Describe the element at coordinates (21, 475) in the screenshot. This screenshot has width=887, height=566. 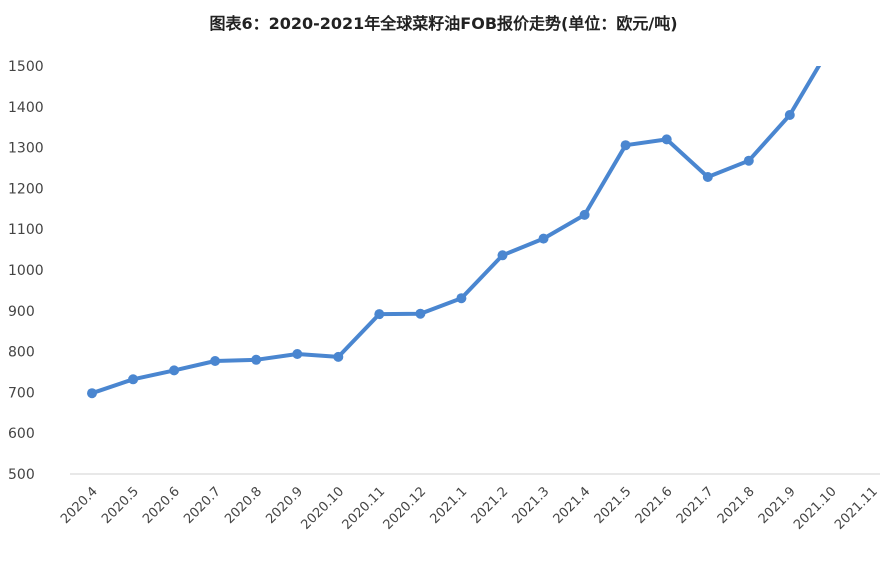
I see `y-tick-label: 500` at that location.